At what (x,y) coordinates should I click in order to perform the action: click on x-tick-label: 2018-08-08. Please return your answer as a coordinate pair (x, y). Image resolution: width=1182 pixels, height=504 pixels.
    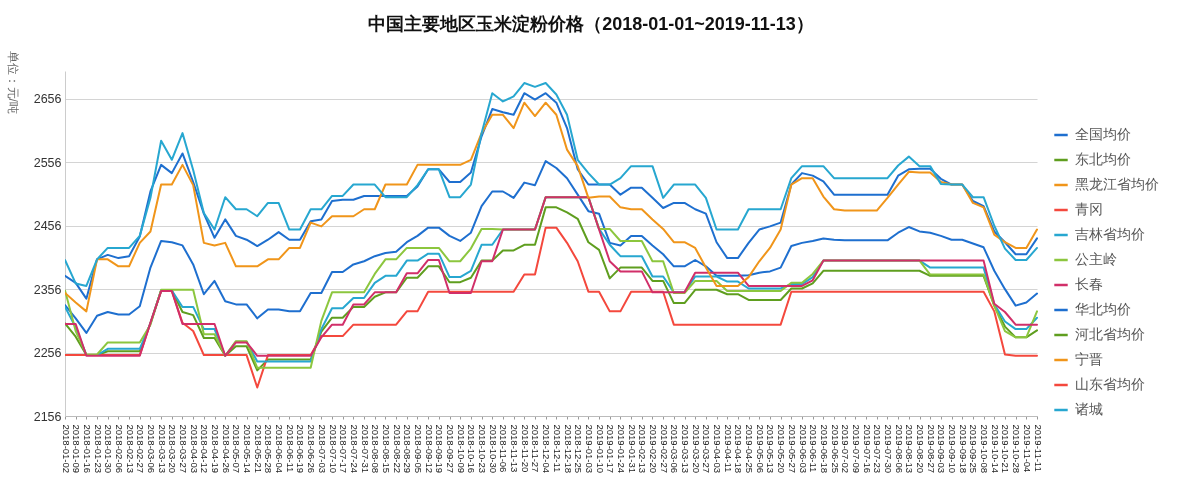
    Looking at the image, I should click on (376, 449).